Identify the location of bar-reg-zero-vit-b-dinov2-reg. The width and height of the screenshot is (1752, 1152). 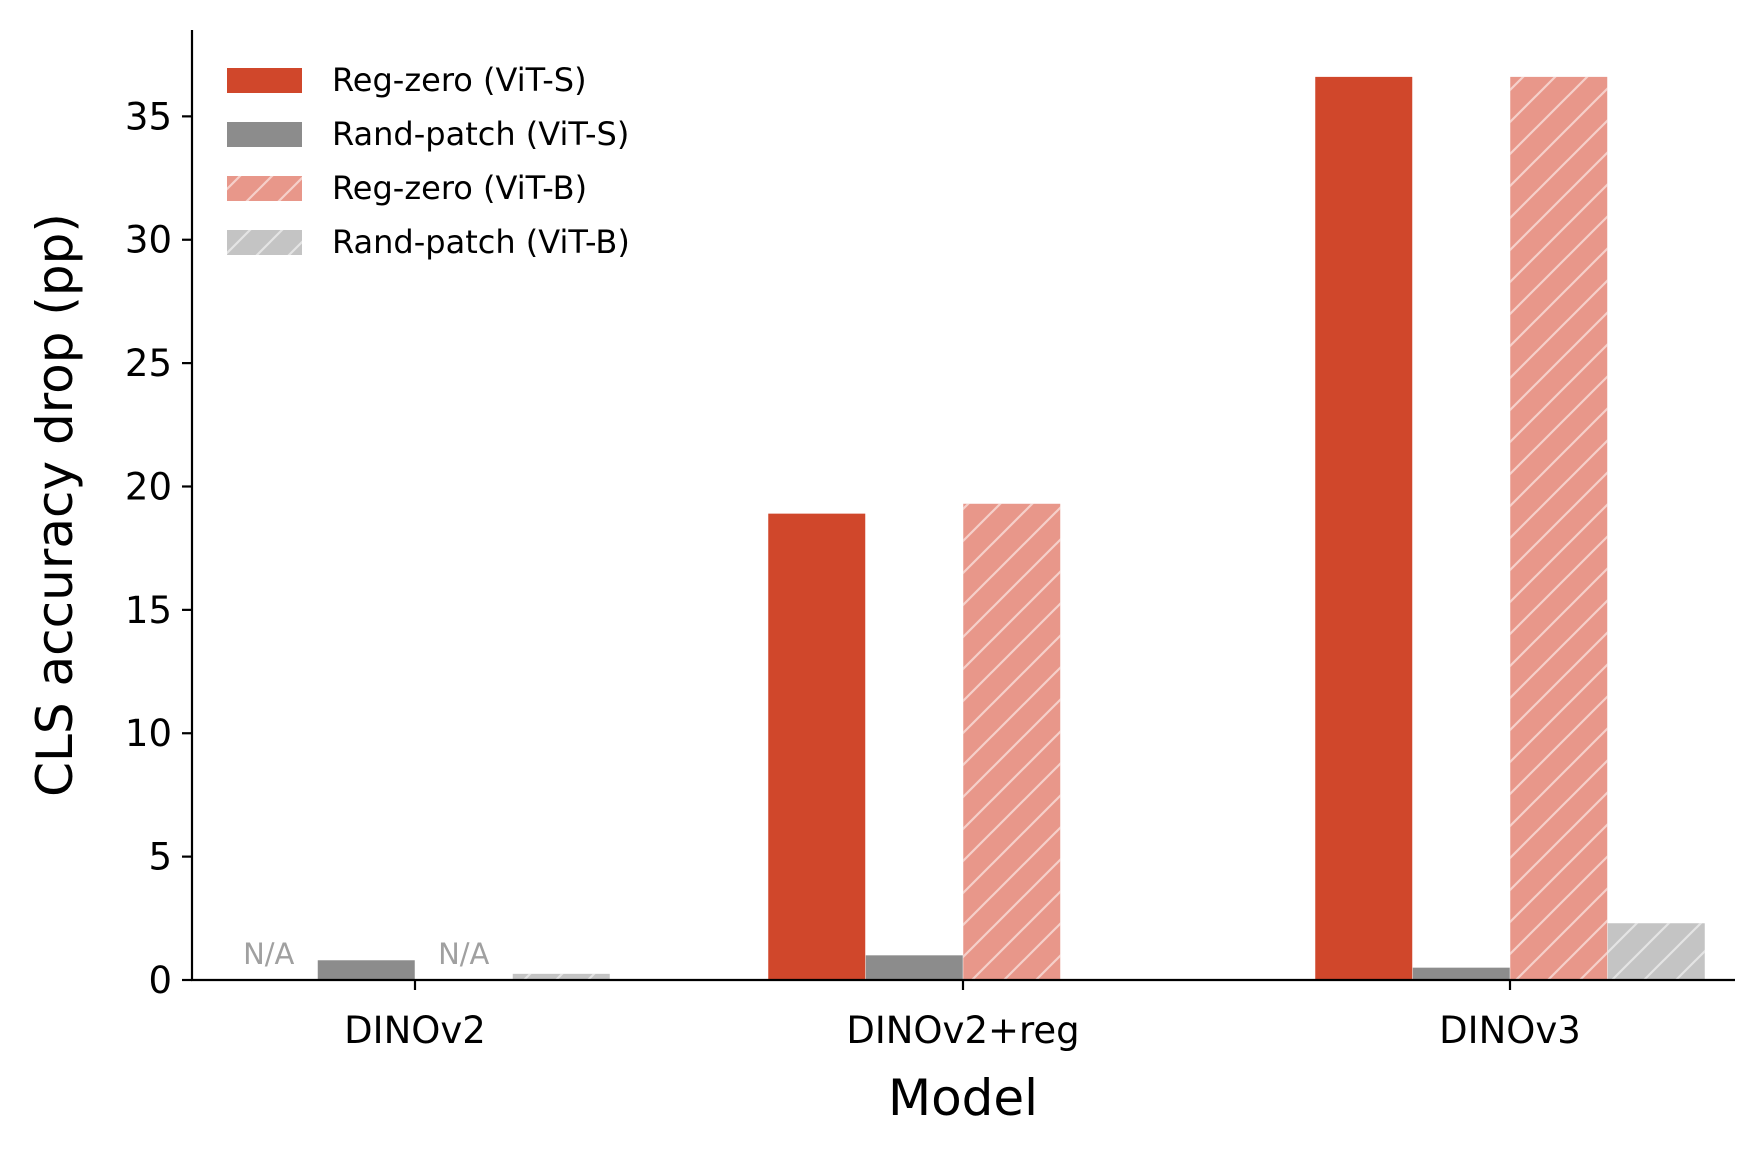
(1012, 741).